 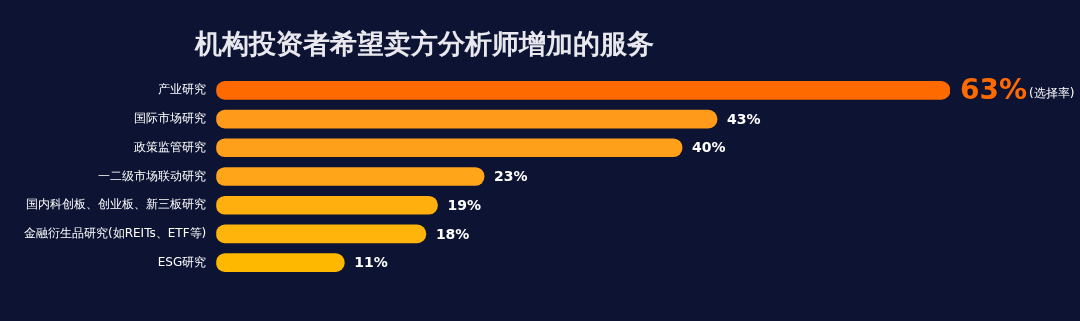 What do you see at coordinates (152, 175) in the screenshot?
I see `y-tick-label: 一二级市场联动研究` at bounding box center [152, 175].